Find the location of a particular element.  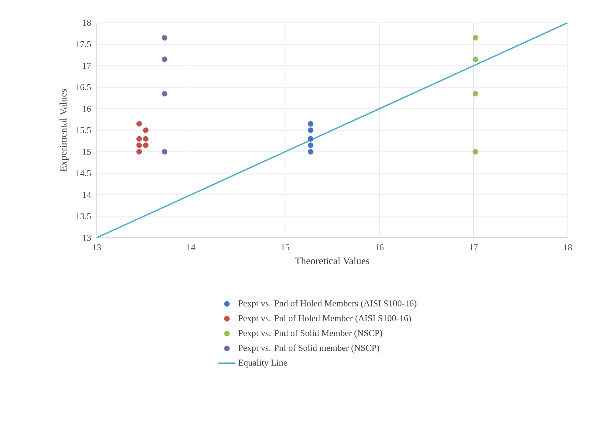

x-axis-title: Theoretical Values is located at coordinates (332, 261).